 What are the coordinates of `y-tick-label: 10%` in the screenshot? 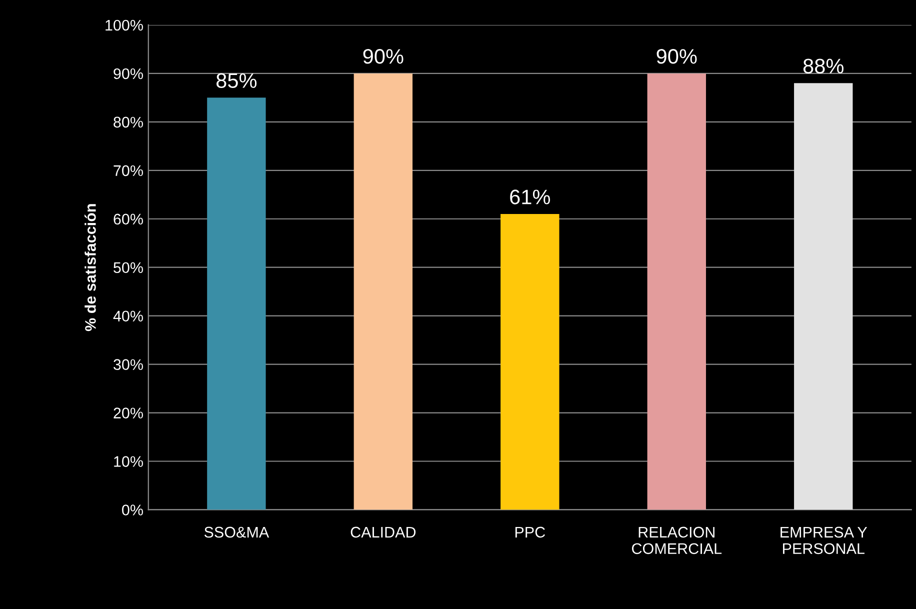 It's located at (128, 461).